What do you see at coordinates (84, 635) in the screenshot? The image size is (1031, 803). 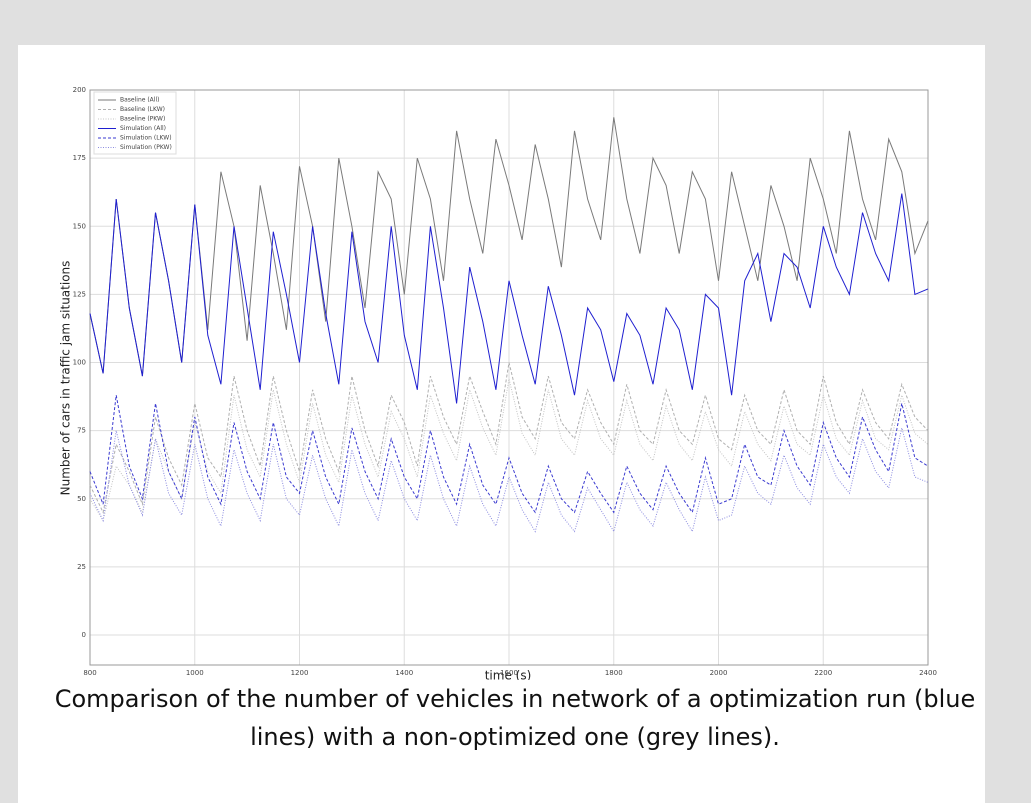 I see `y-tick-label: 0` at bounding box center [84, 635].